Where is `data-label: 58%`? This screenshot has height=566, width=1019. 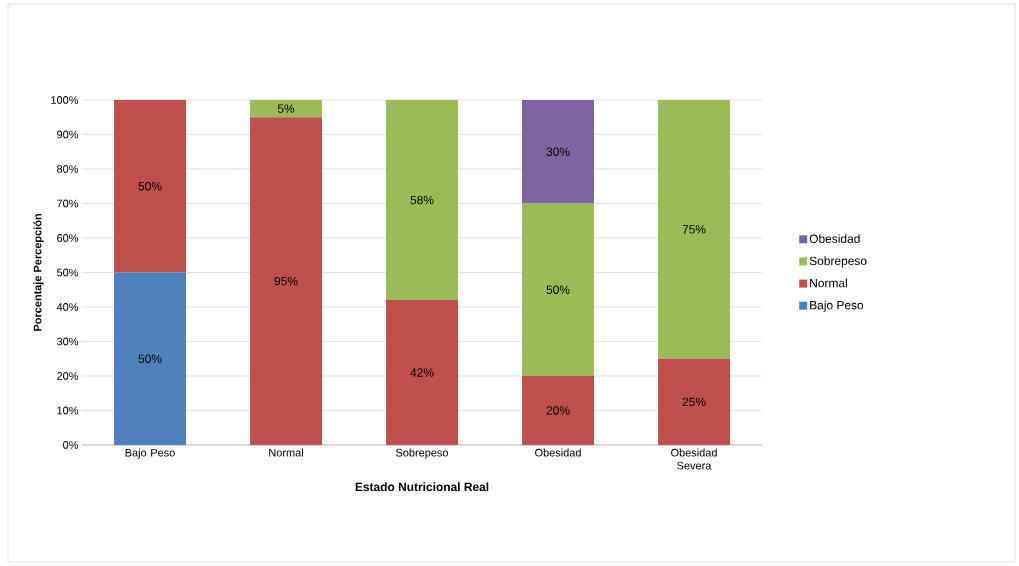
data-label: 58% is located at coordinates (422, 200).